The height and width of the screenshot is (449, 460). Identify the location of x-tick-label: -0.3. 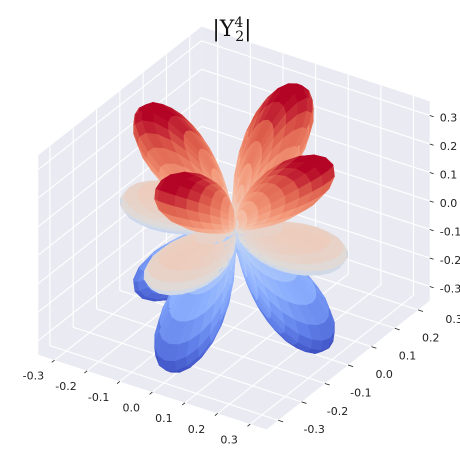
(33, 376).